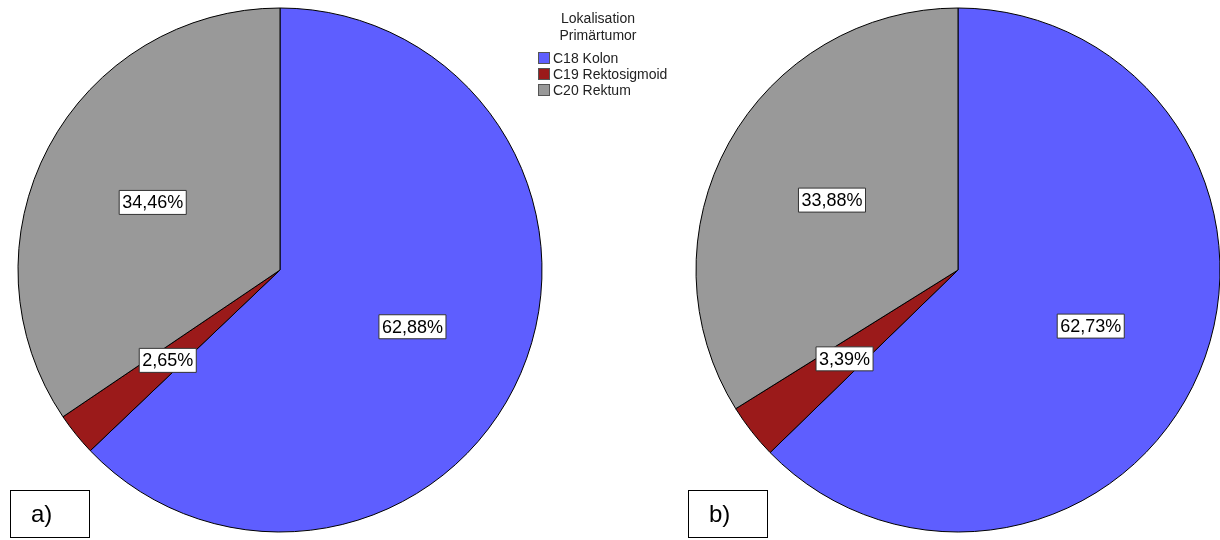 Image resolution: width=1220 pixels, height=540 pixels. I want to click on text: b), so click(728, 514).